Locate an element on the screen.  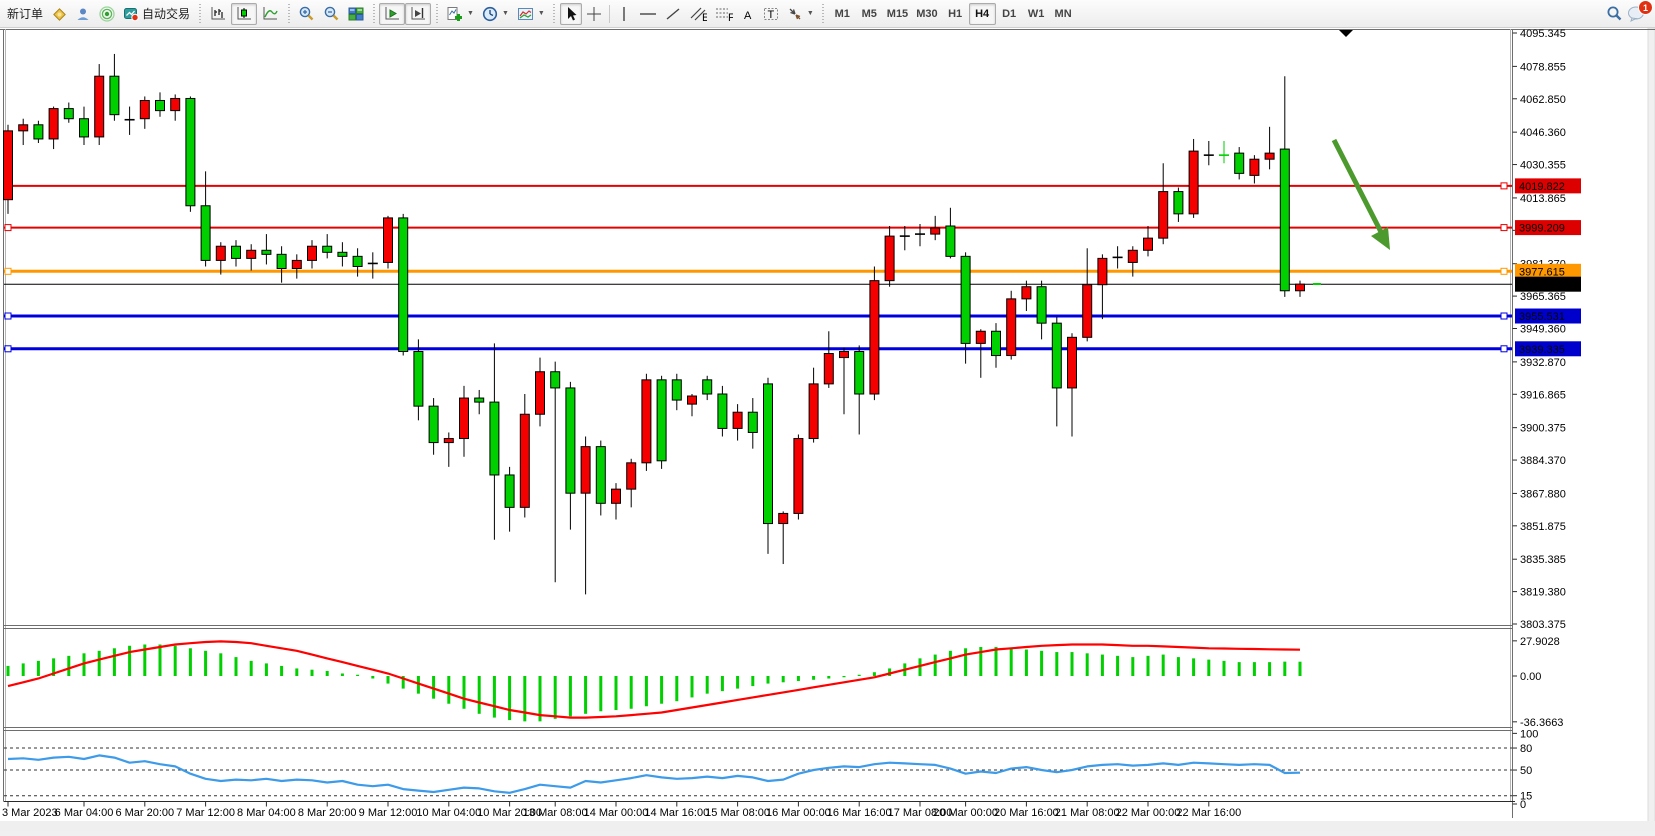
indicators-button: ▼ is located at coordinates (460, 14).